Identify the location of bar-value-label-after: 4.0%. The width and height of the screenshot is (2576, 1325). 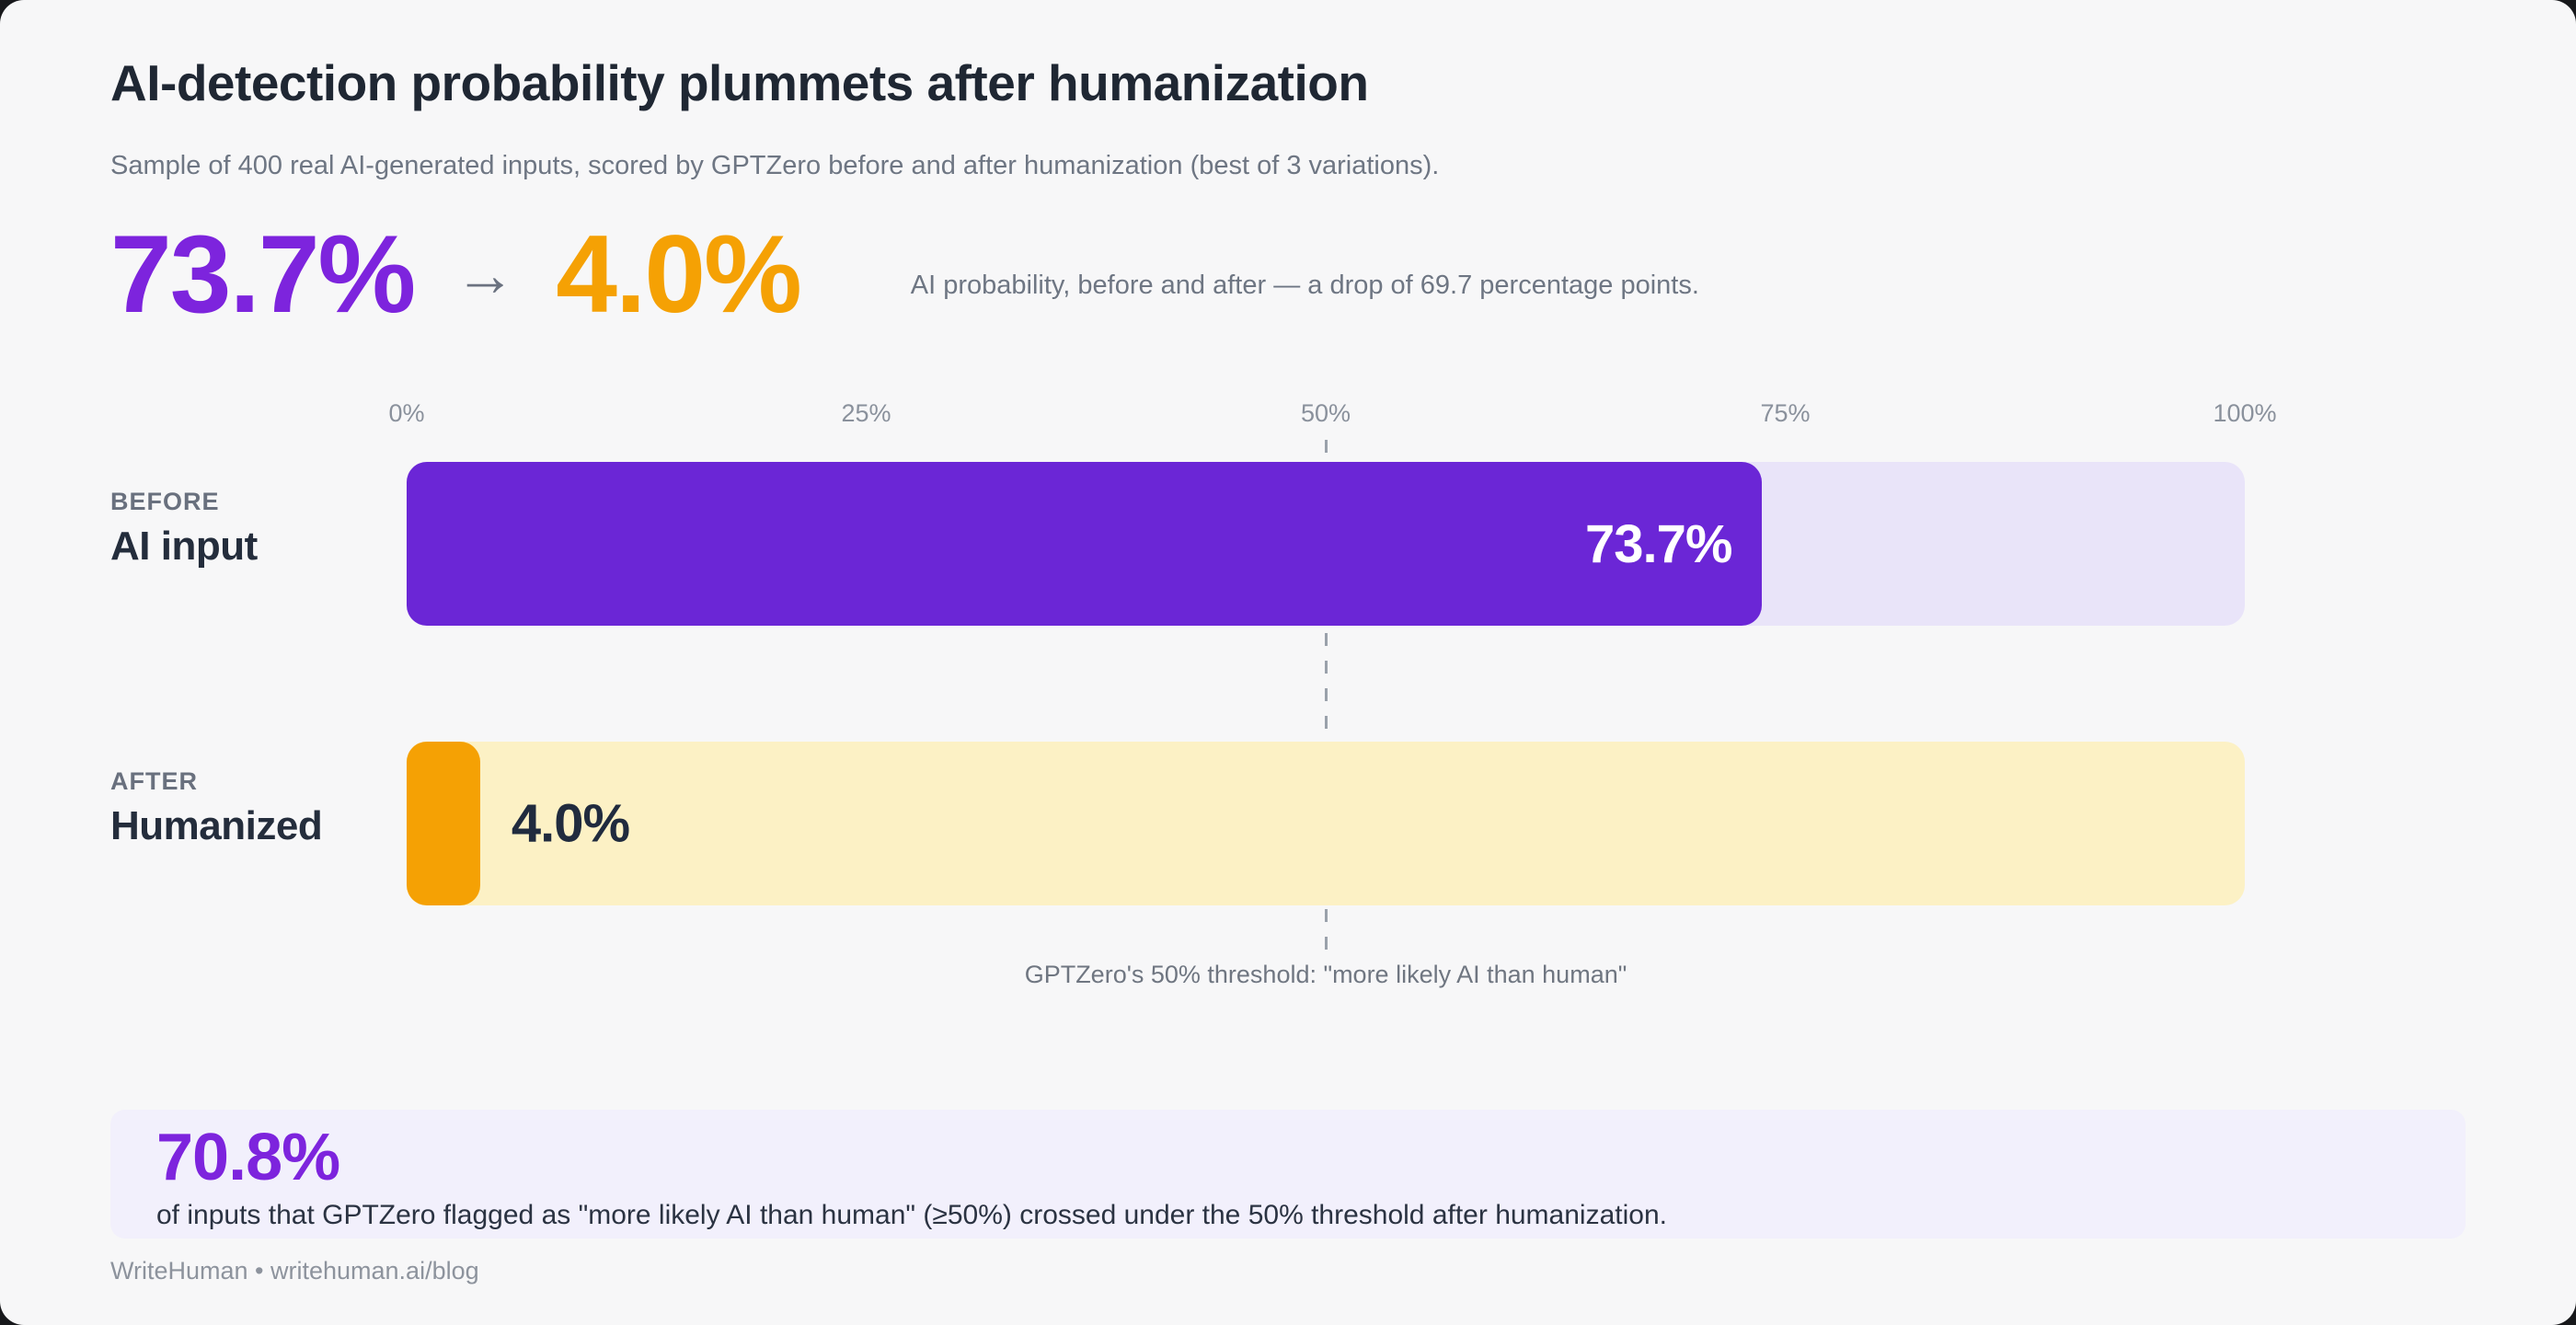
(570, 823).